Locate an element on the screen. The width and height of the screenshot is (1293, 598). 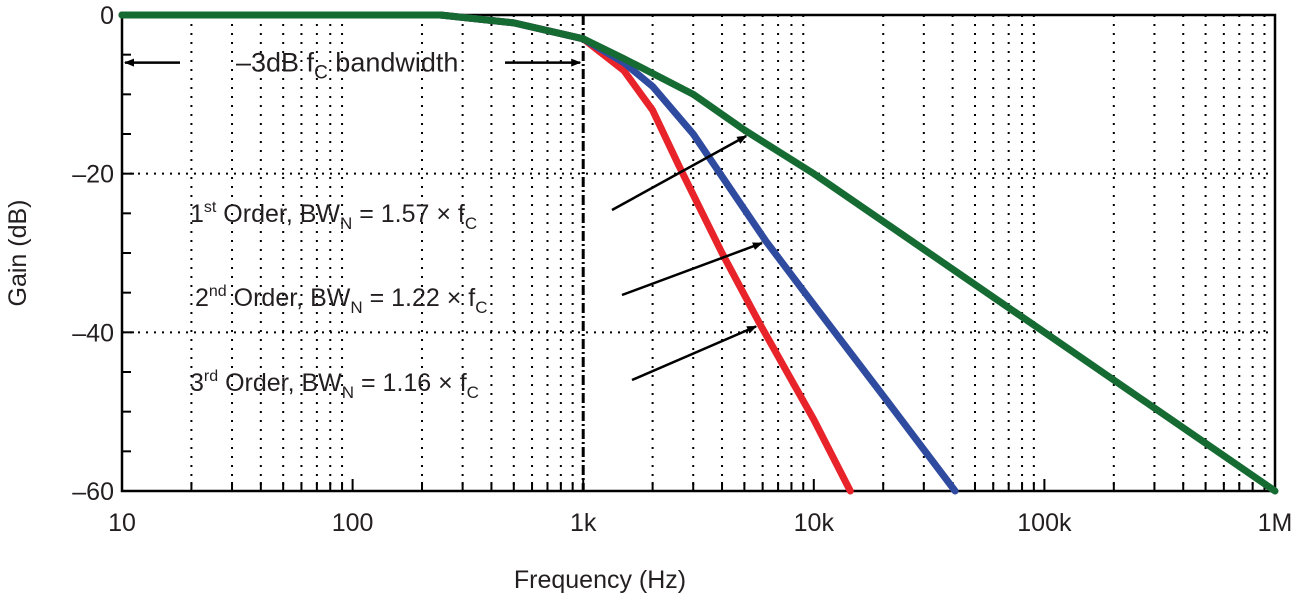
y-tick-label: –40 is located at coordinates (93, 333).